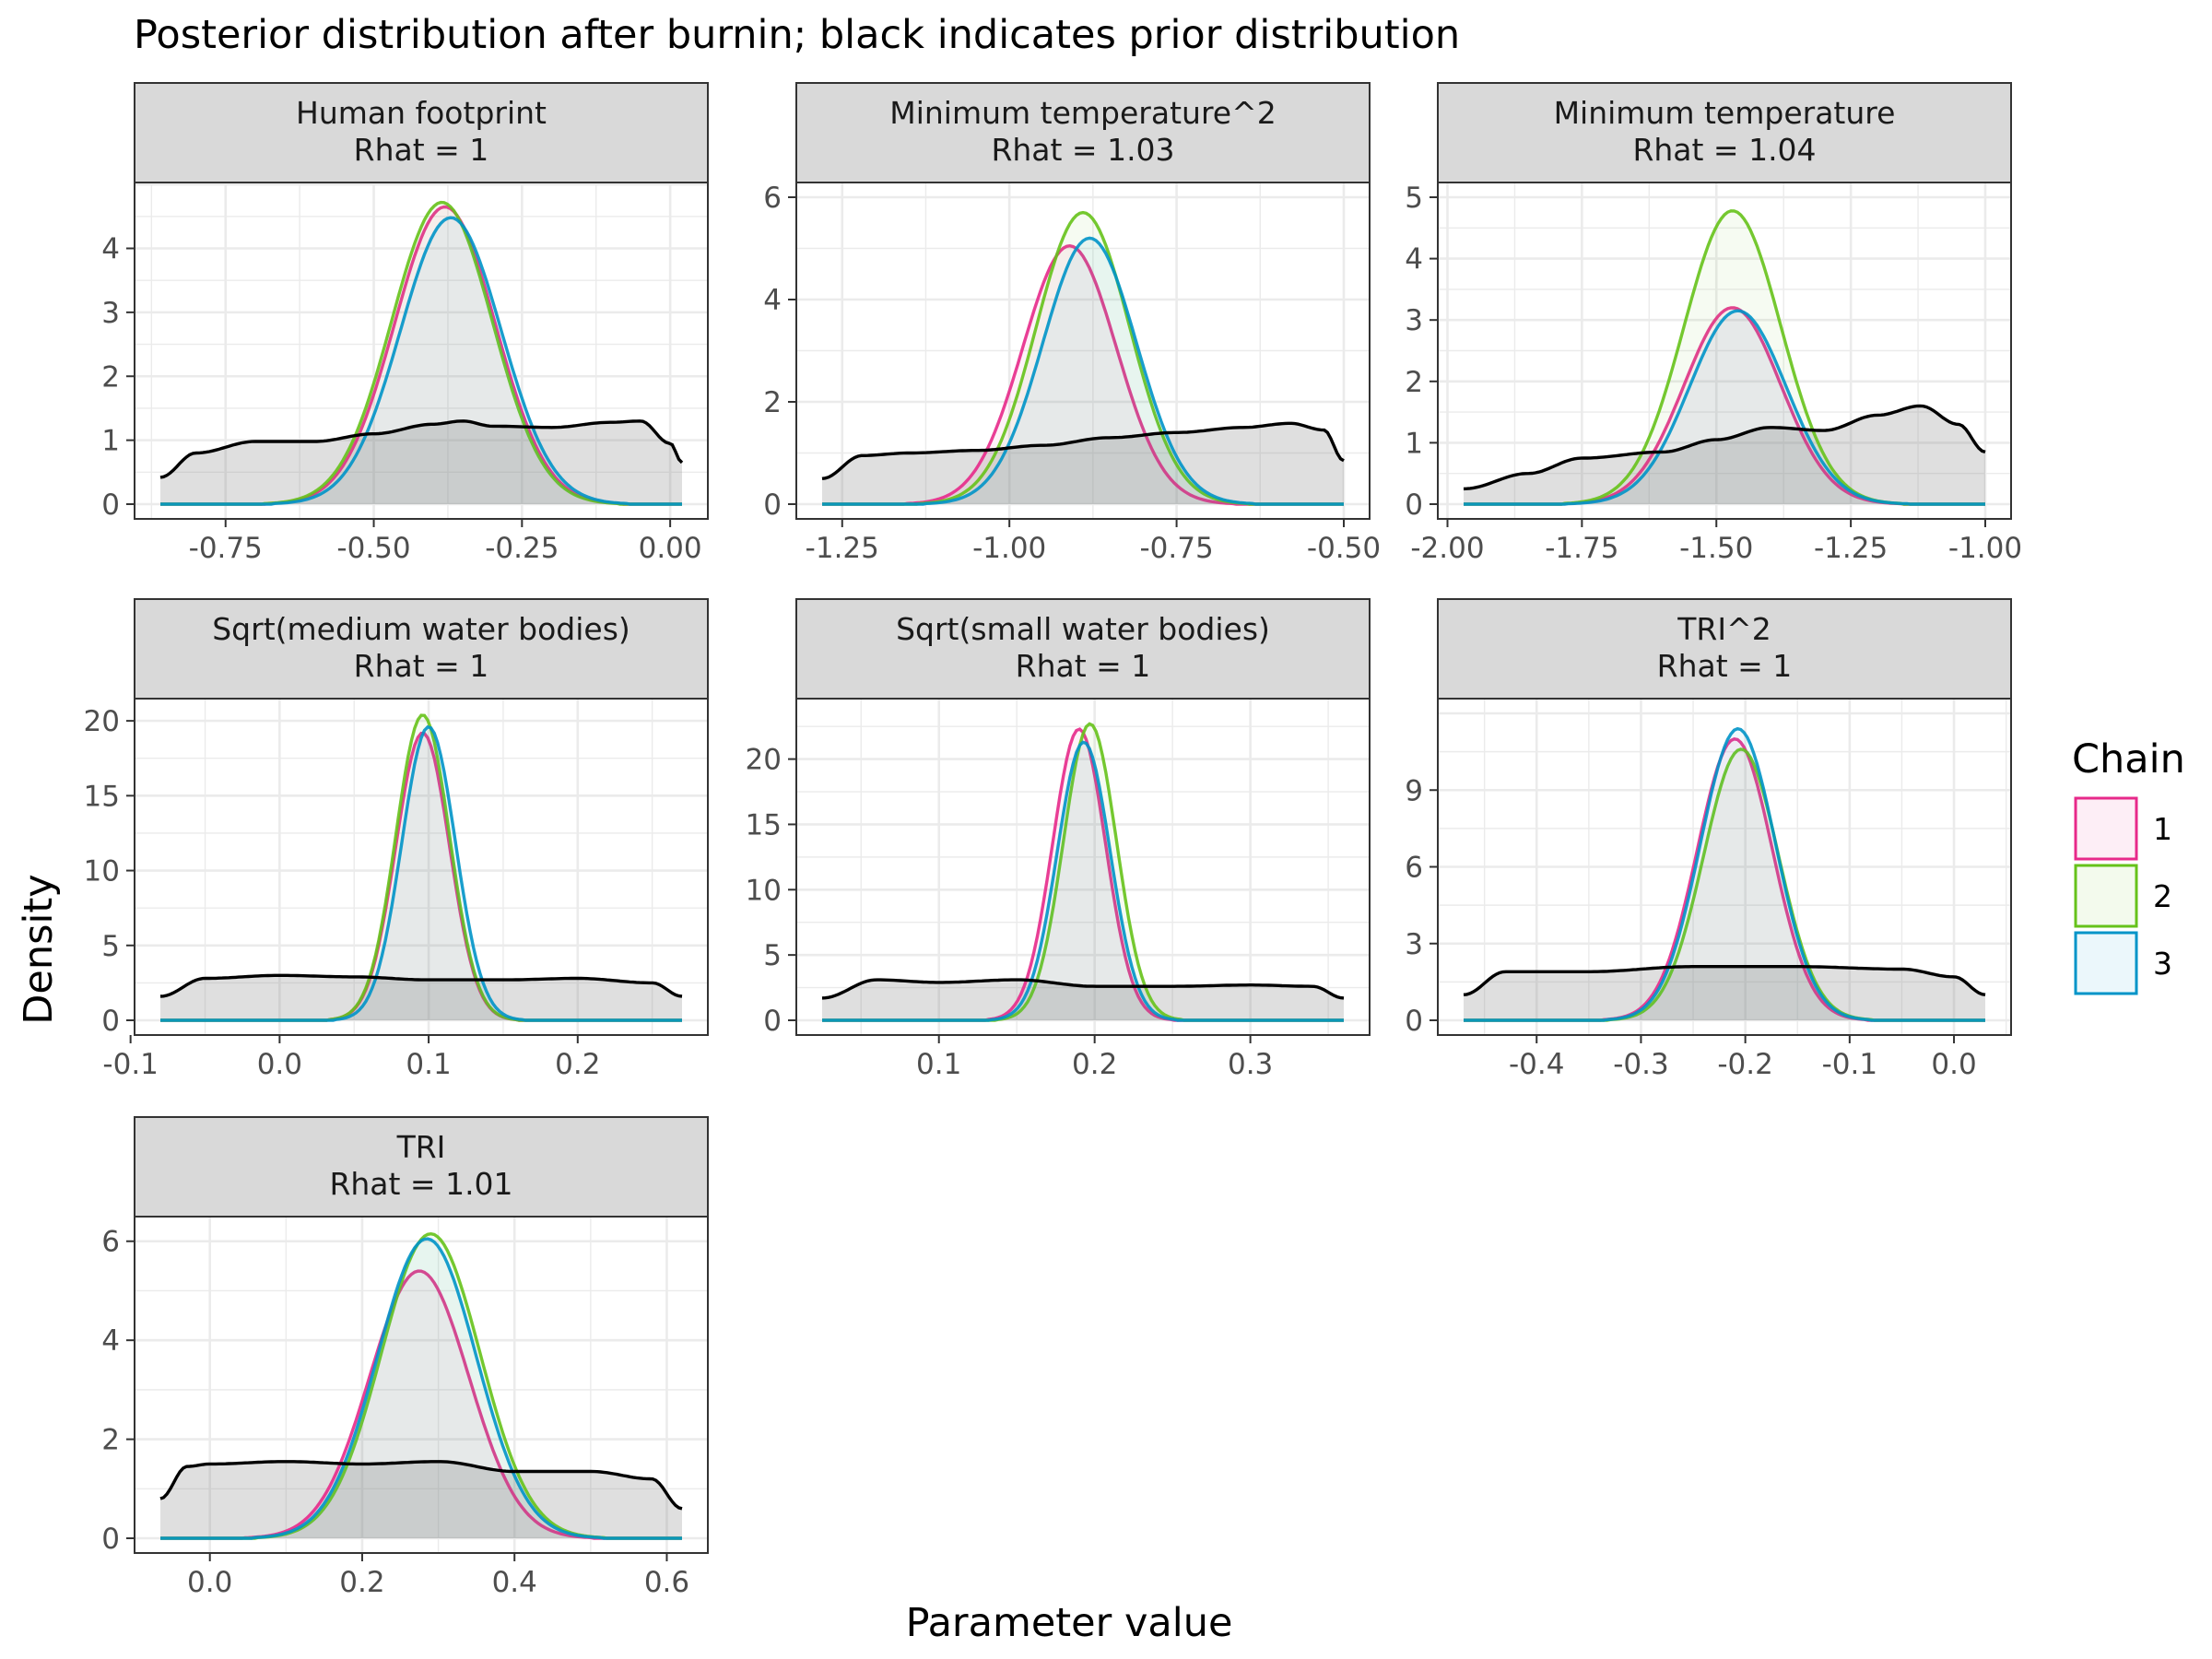  What do you see at coordinates (110, 1341) in the screenshot?
I see `y-tick-label: 4` at bounding box center [110, 1341].